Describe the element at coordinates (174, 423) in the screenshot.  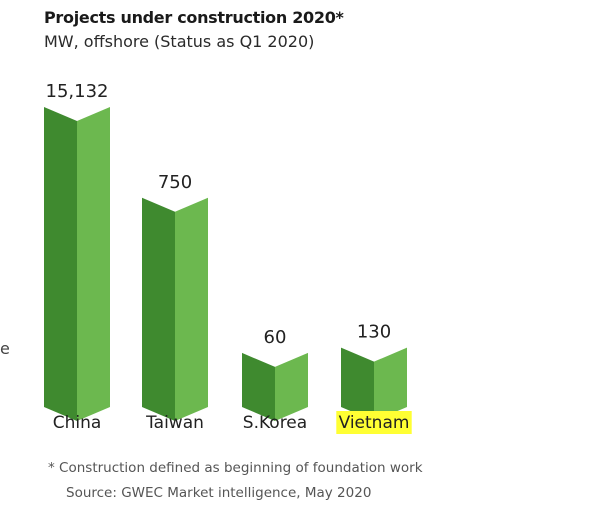
I see `category-label: Taiwan` at that location.